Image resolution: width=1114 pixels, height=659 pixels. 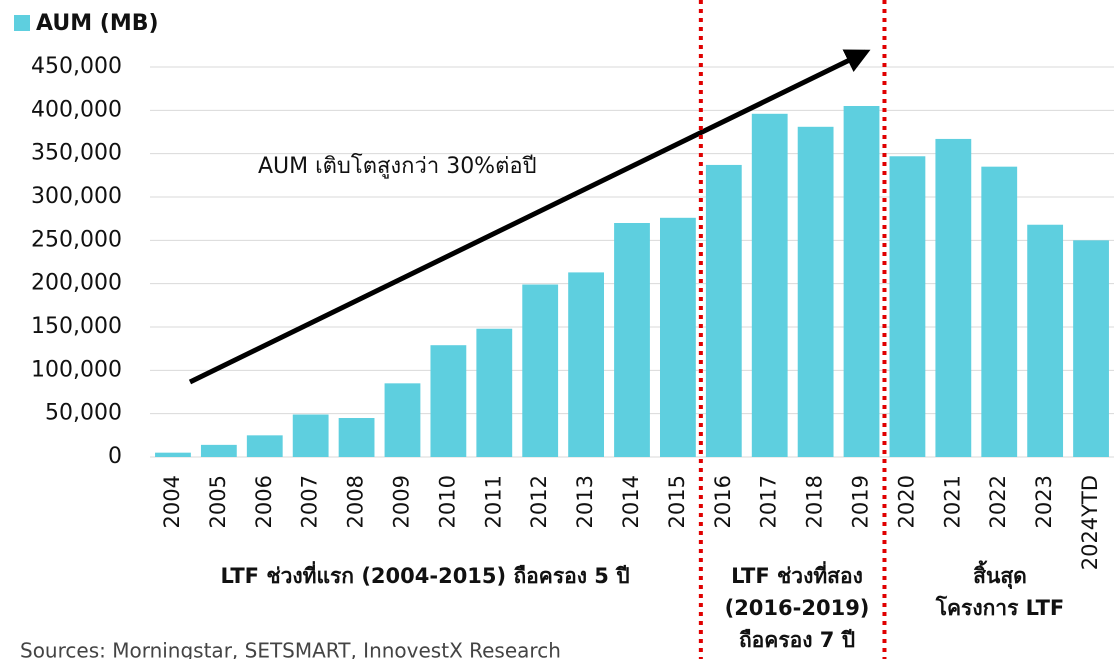 What do you see at coordinates (76, 369) in the screenshot?
I see `y-tick-label: 100,000` at bounding box center [76, 369].